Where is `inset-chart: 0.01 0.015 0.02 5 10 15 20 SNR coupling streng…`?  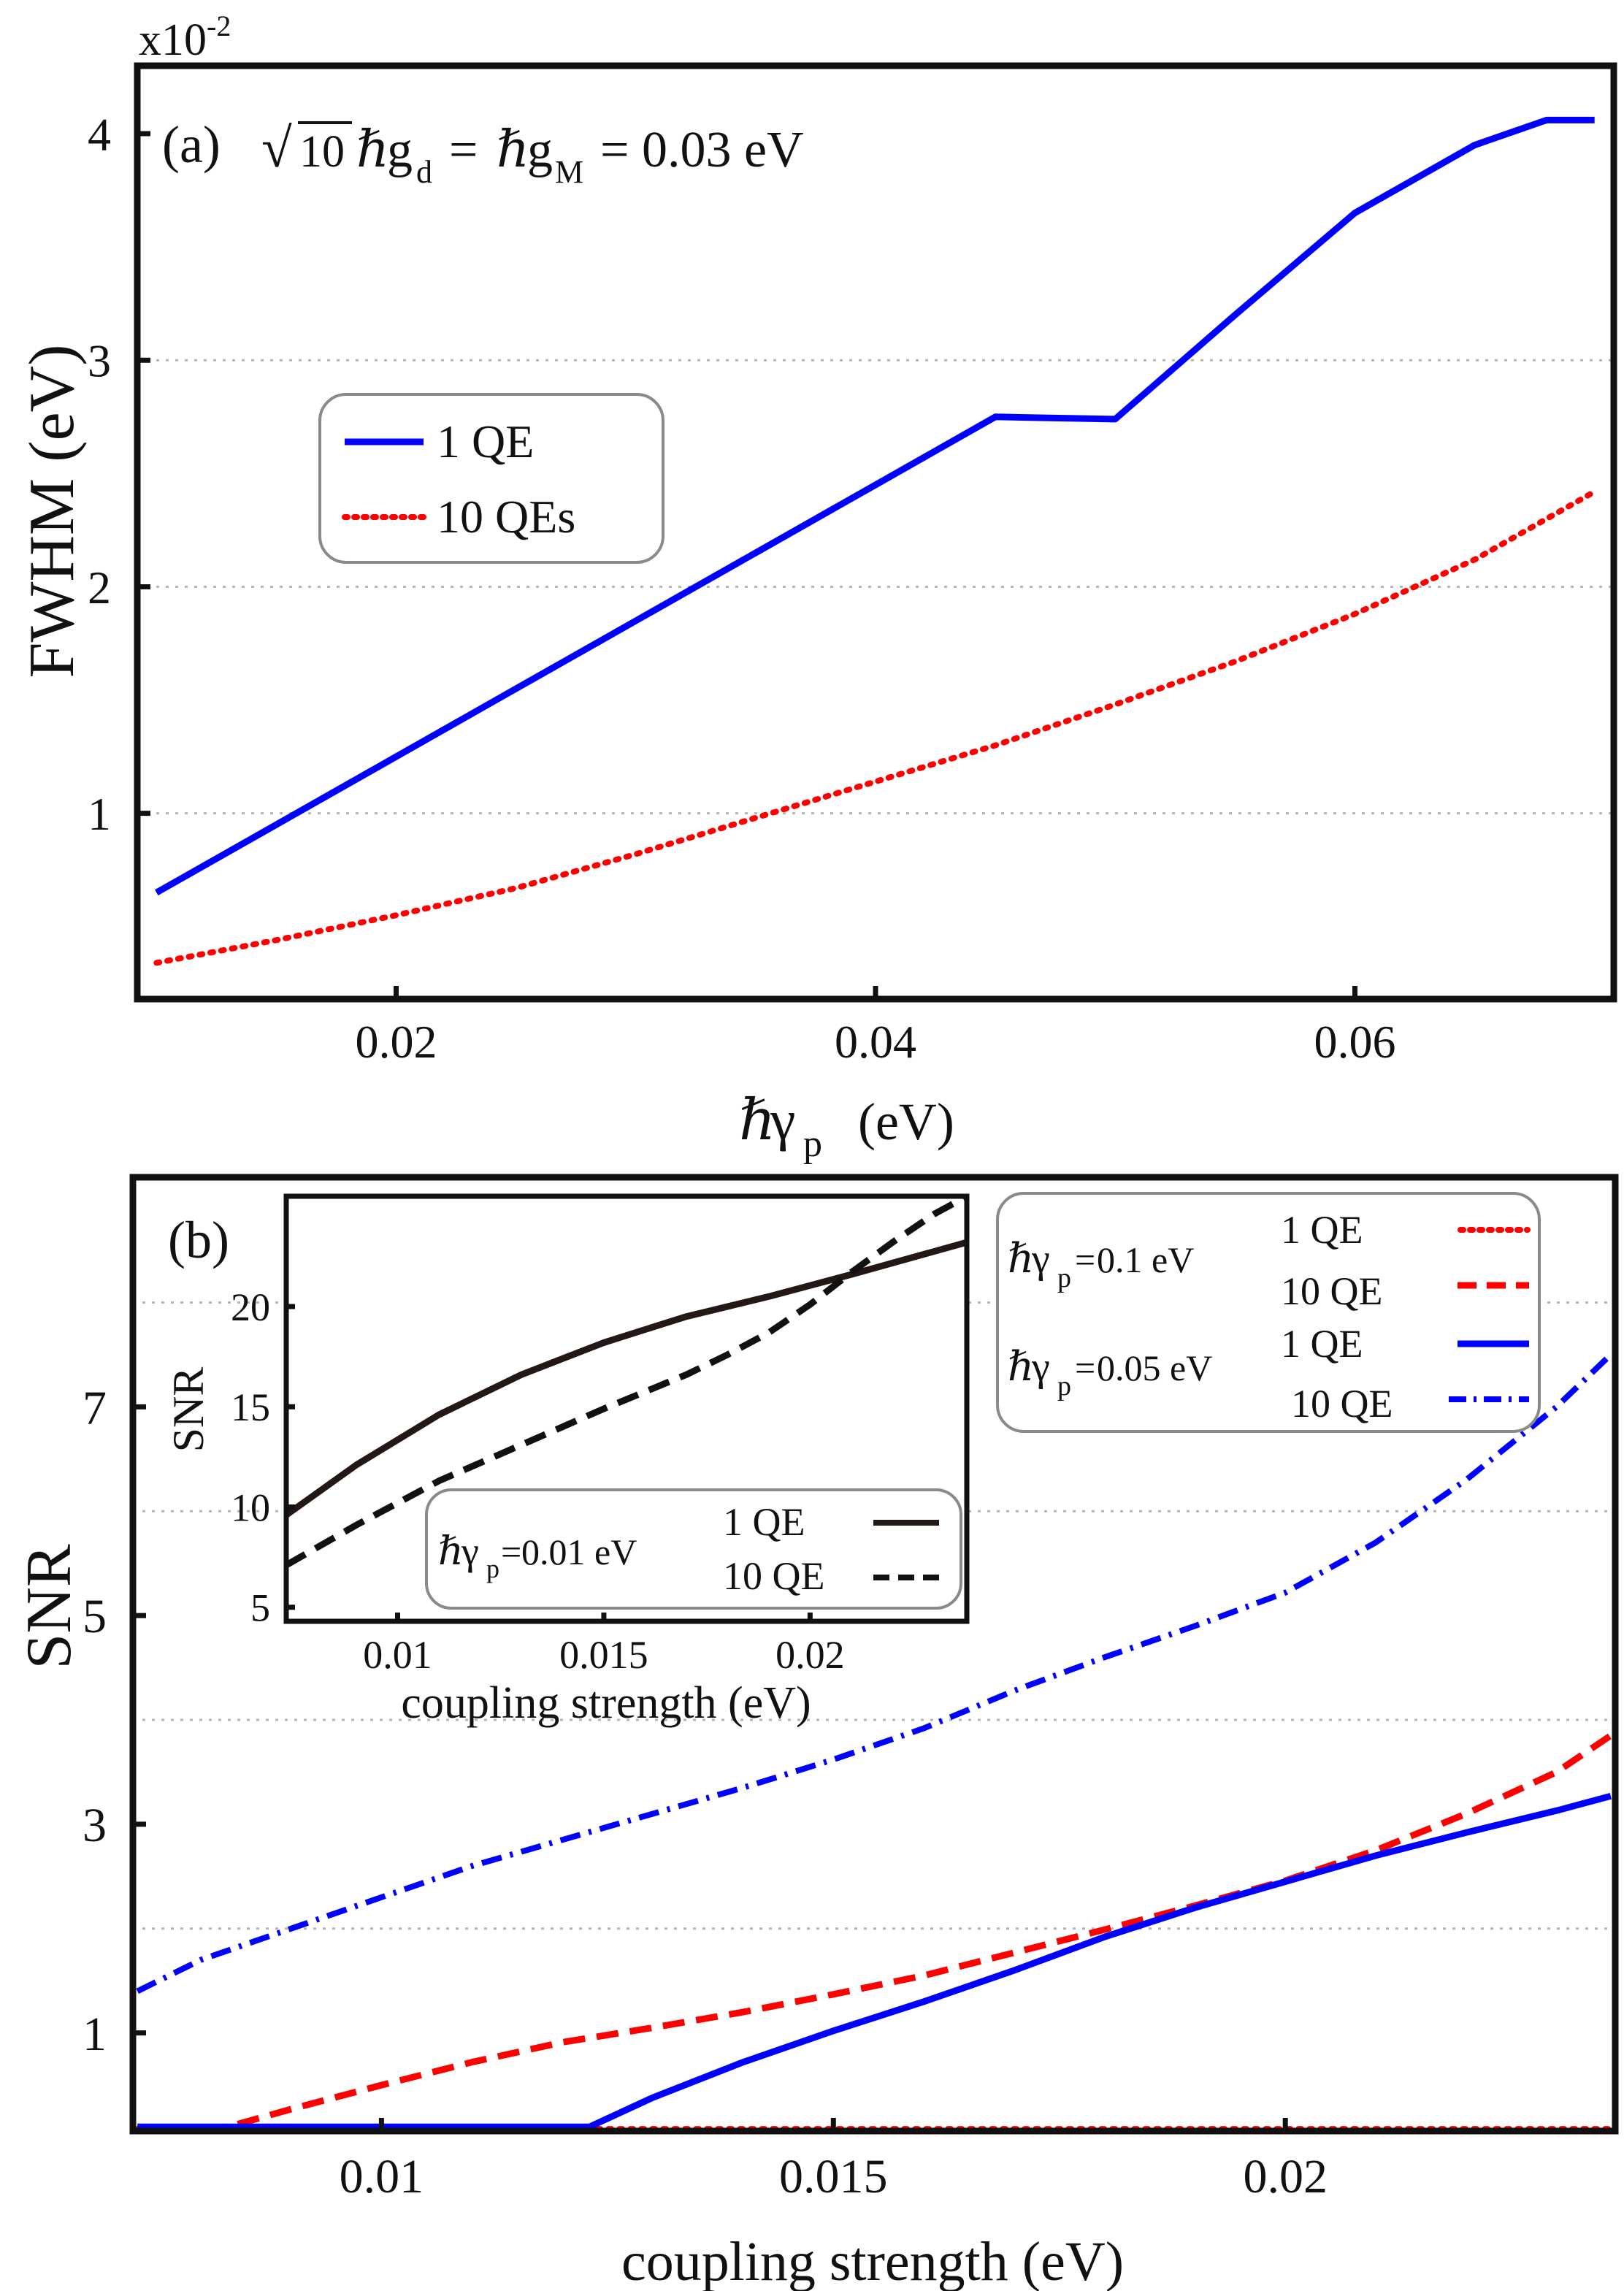 inset-chart: 0.01 0.015 0.02 5 10 15 20 SNR coupling streng… is located at coordinates (567, 1461).